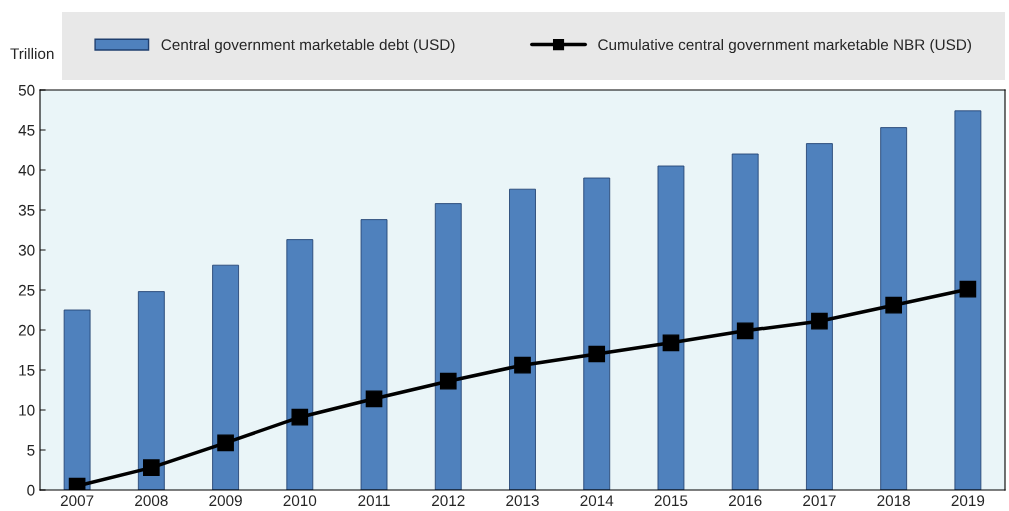 The image size is (1009, 511). Describe the element at coordinates (893, 501) in the screenshot. I see `x-tick-label: 2018` at that location.